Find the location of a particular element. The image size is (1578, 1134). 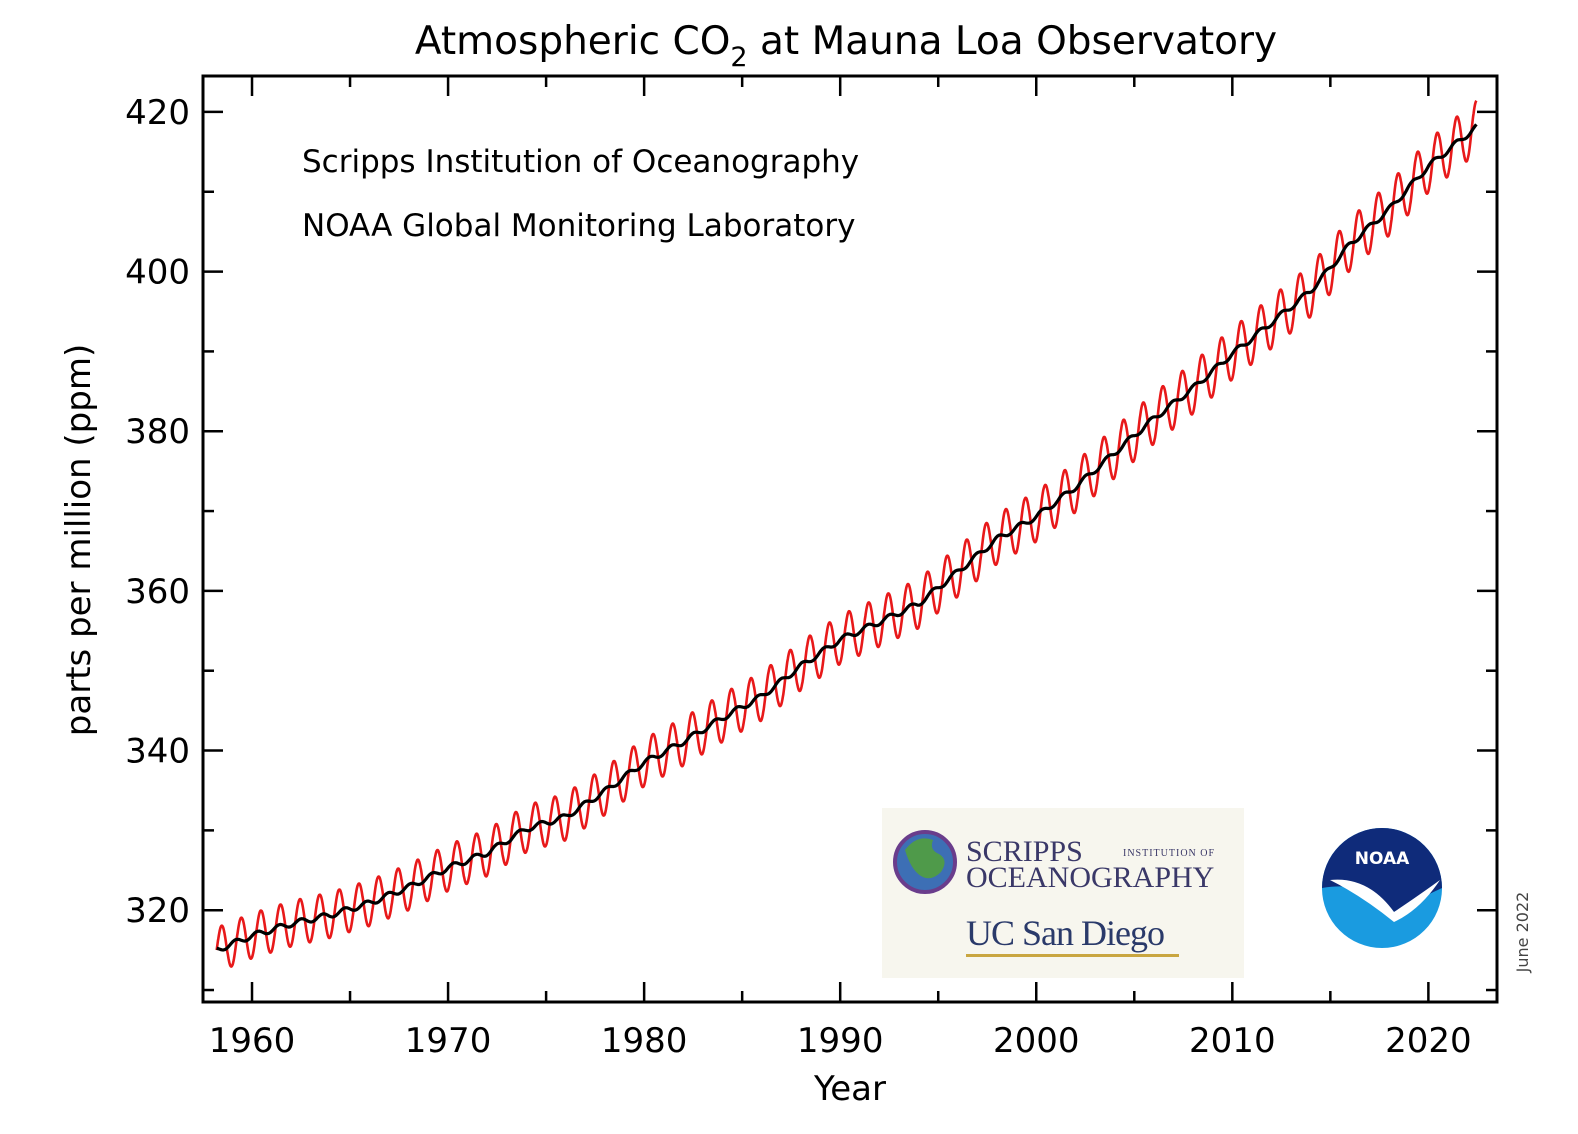

chart-title-suffix: at Mauna Loa Observatory is located at coordinates (1013, 41).